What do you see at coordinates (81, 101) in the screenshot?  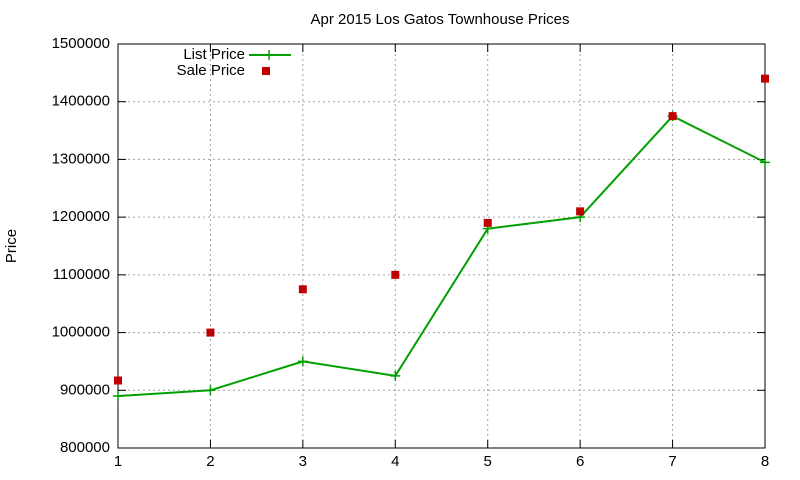 I see `y-tick-label: 1400000` at bounding box center [81, 101].